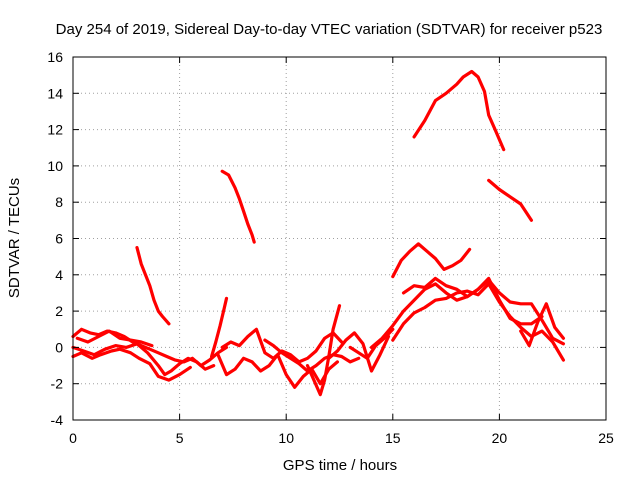 This screenshot has height=480, width=640. I want to click on series-track-11-12h, so click(323, 350).